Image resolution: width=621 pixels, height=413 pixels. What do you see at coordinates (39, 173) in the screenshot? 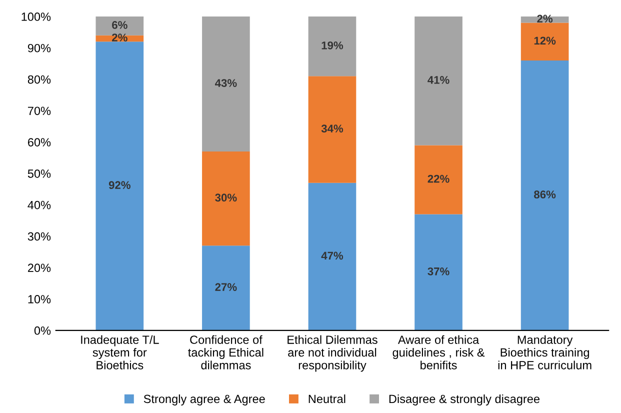
I see `y-tick-label: 50%` at bounding box center [39, 173].